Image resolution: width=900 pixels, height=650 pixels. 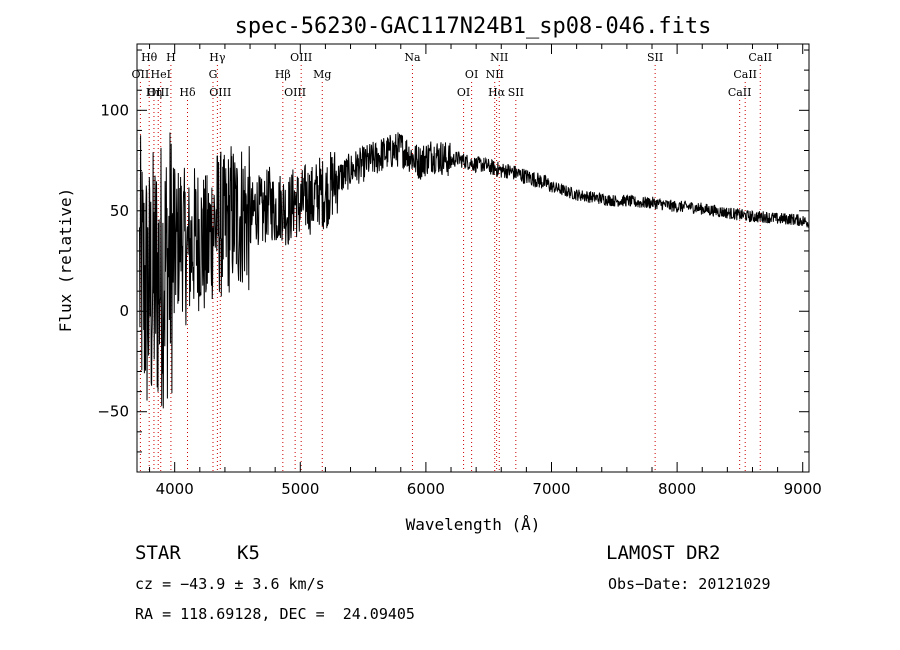 I want to click on y-axis-label: Flux (relative), so click(x=65, y=260).